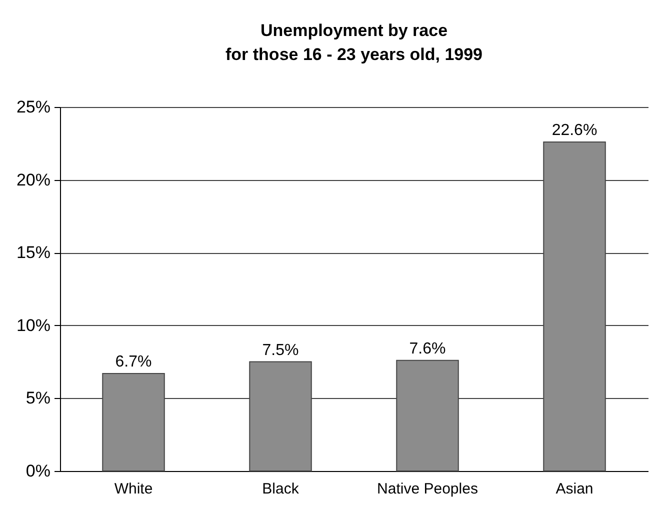 The width and height of the screenshot is (660, 516). What do you see at coordinates (38, 398) in the screenshot?
I see `y-tick-label: 5%` at bounding box center [38, 398].